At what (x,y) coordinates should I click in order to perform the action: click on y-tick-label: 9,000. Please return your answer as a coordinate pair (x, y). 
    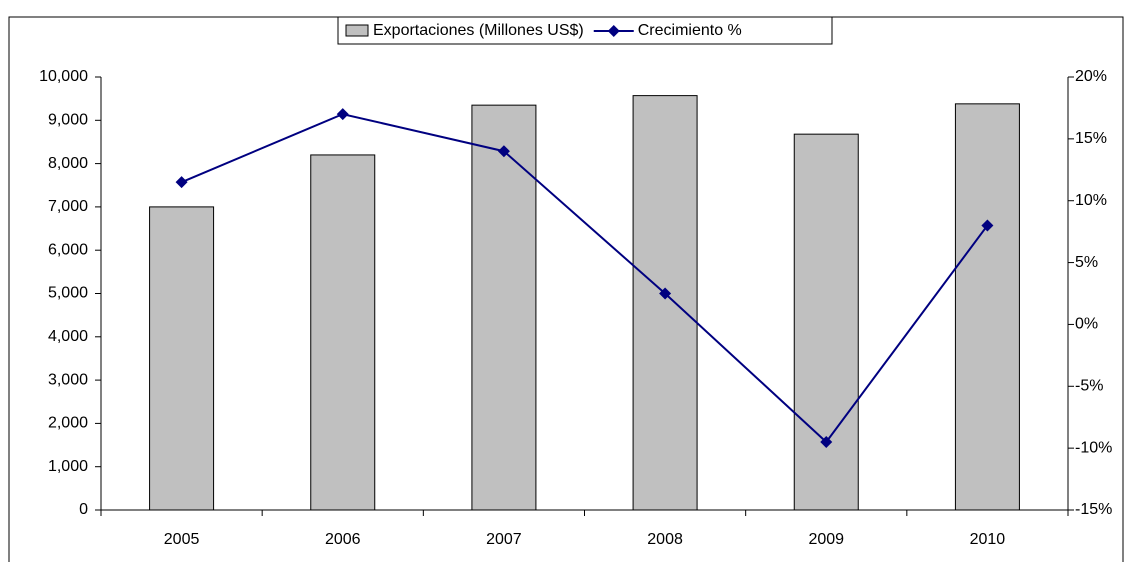
    Looking at the image, I should click on (68, 120).